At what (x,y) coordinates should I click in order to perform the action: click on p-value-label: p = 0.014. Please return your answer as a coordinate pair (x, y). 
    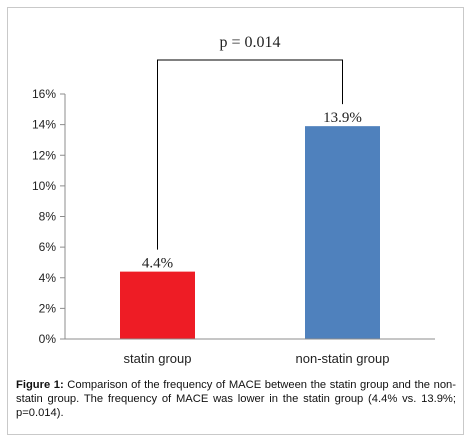
    Looking at the image, I should click on (249, 42).